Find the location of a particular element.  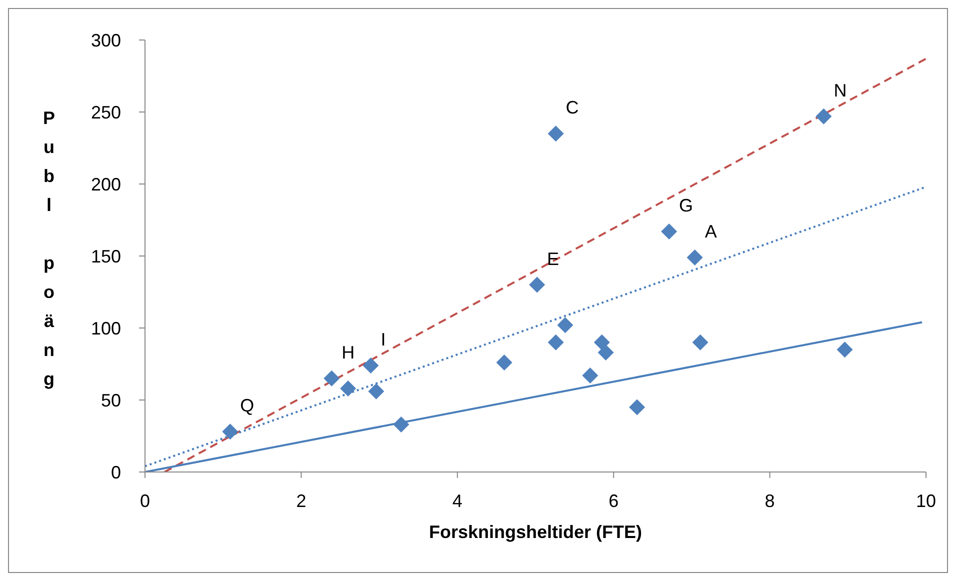

annotation: Q is located at coordinates (247, 406).